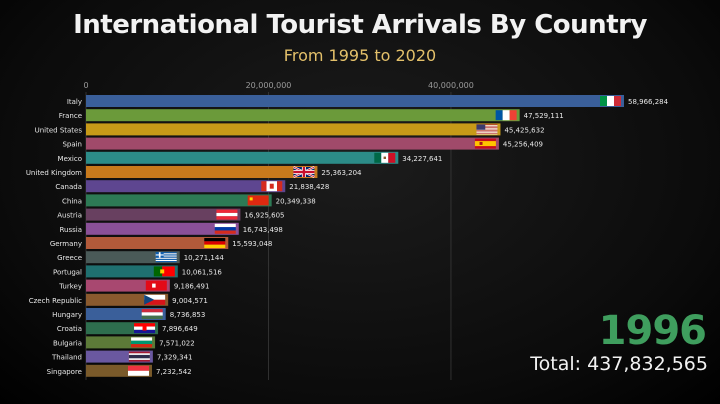  I want to click on france-flag, so click(506, 115).